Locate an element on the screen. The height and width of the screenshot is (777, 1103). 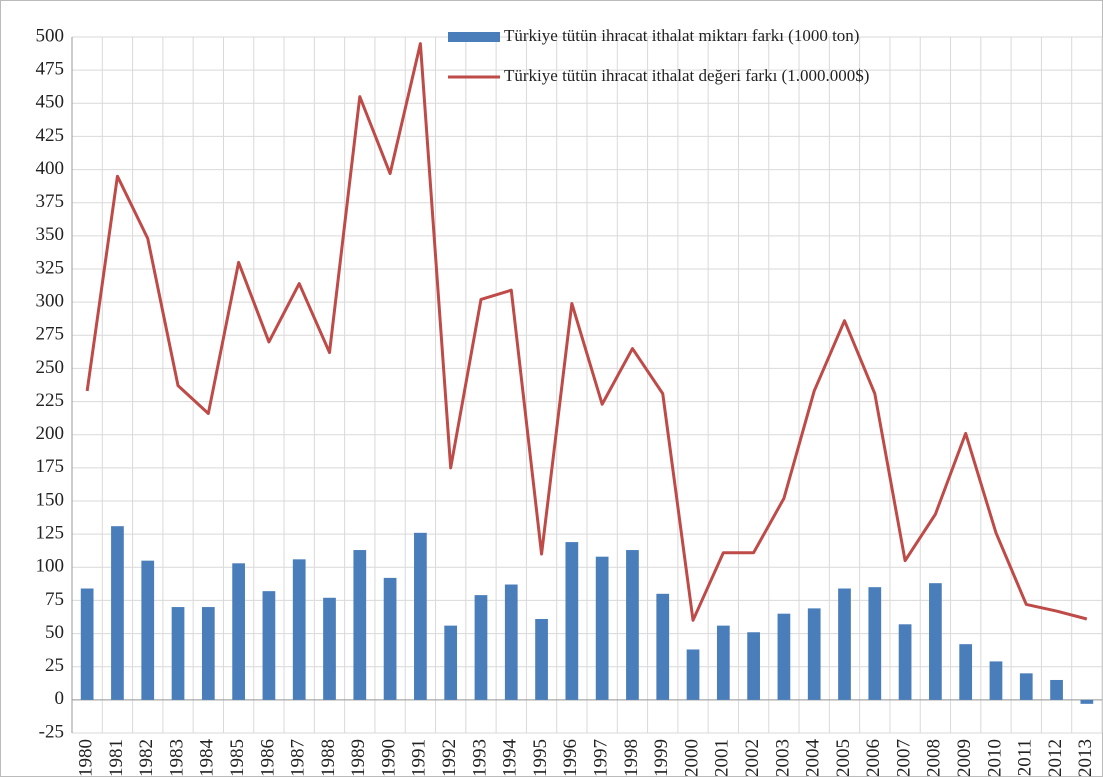
x-tick-label: 2004 is located at coordinates (813, 758).